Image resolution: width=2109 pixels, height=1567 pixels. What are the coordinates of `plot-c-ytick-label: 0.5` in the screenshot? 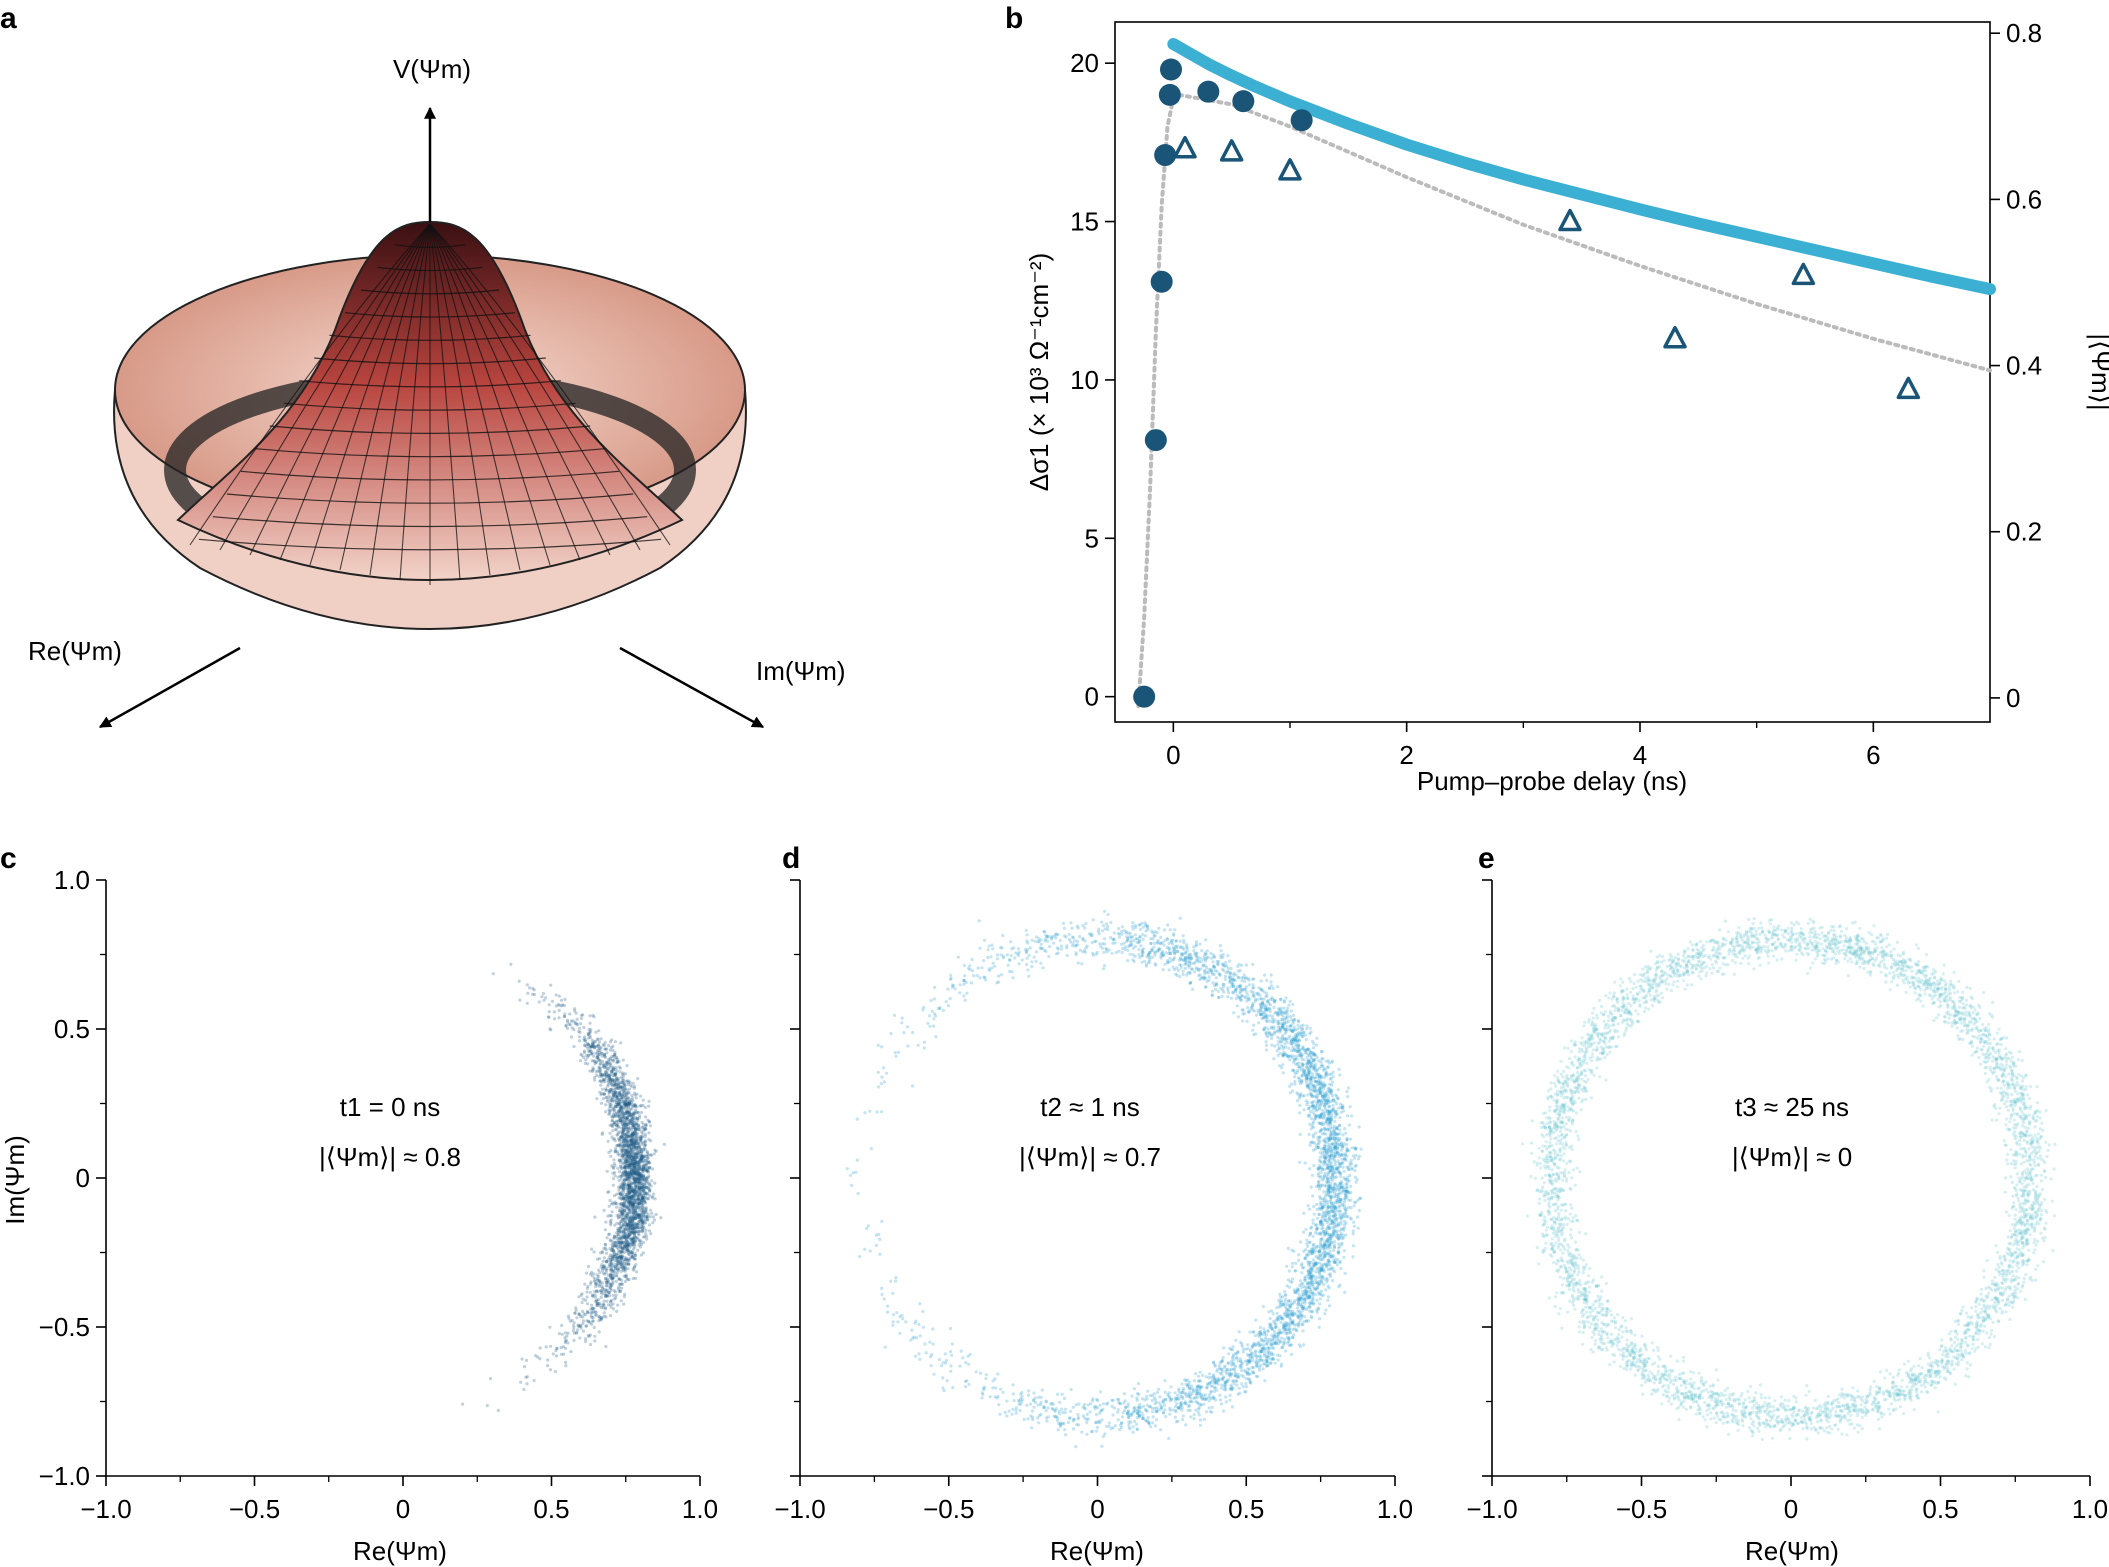 It's located at (72, 1029).